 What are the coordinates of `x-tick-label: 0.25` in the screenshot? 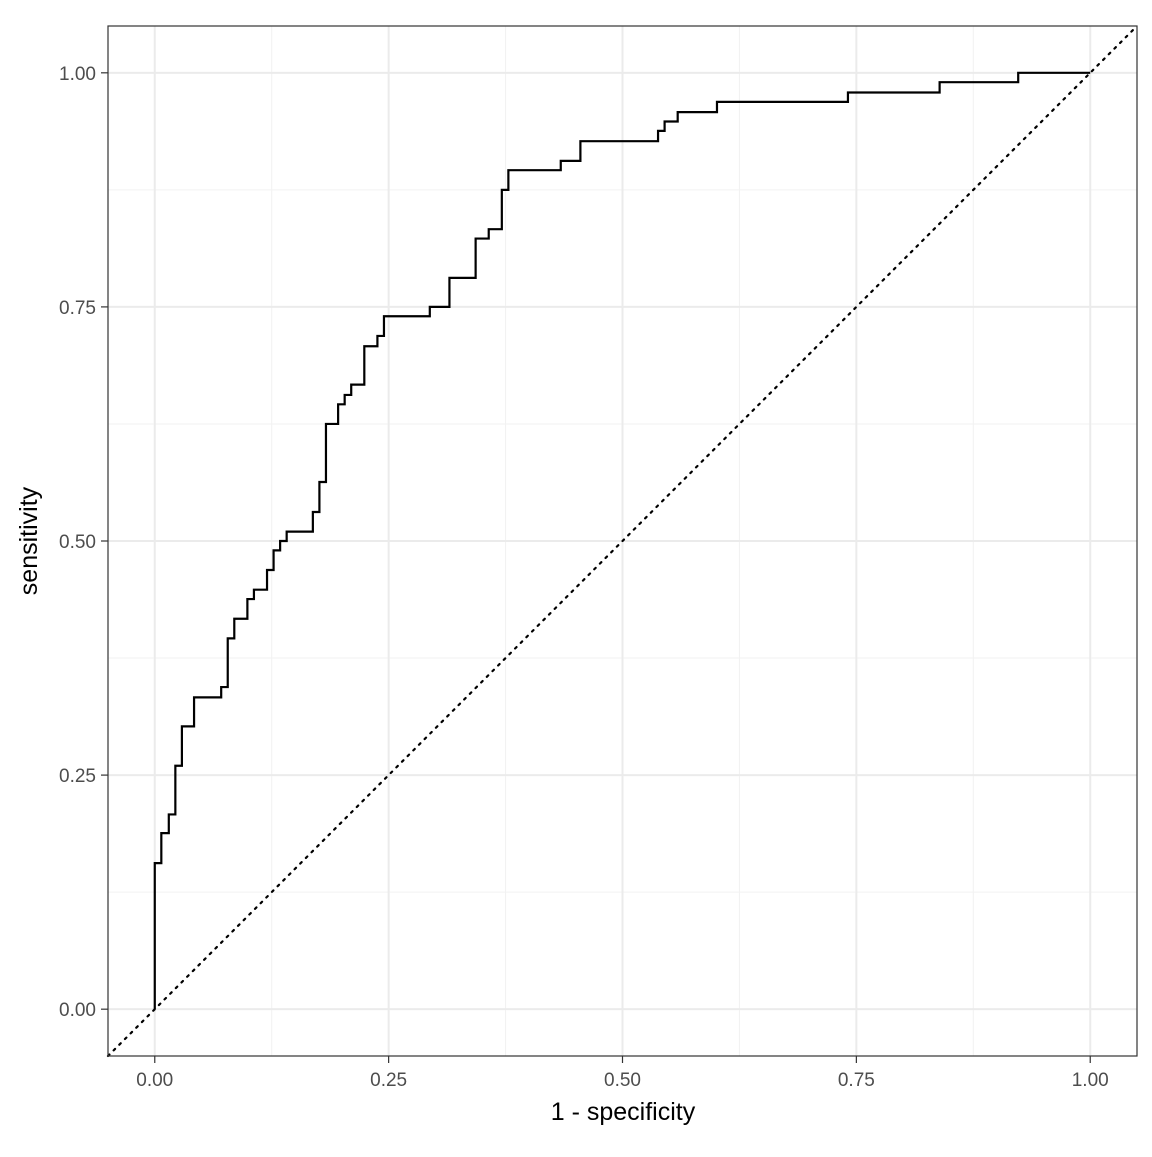 It's located at (388, 1080).